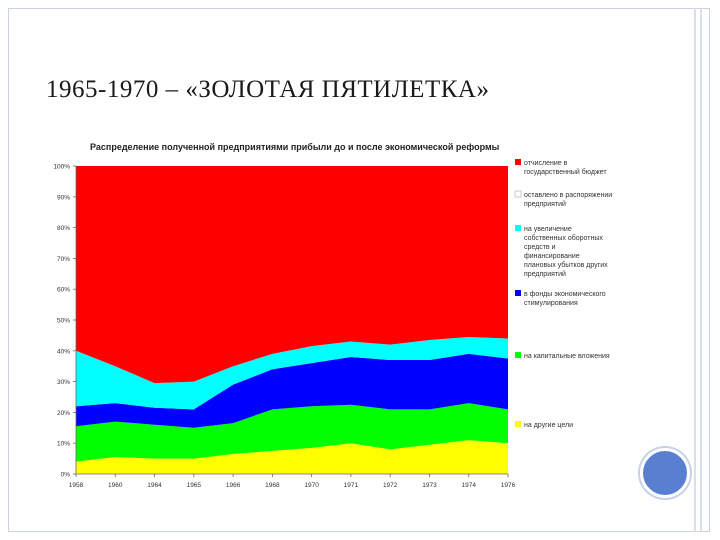 The width and height of the screenshot is (720, 540). What do you see at coordinates (568, 195) in the screenshot?
I see `legend-label: оставлено в распоряжении` at bounding box center [568, 195].